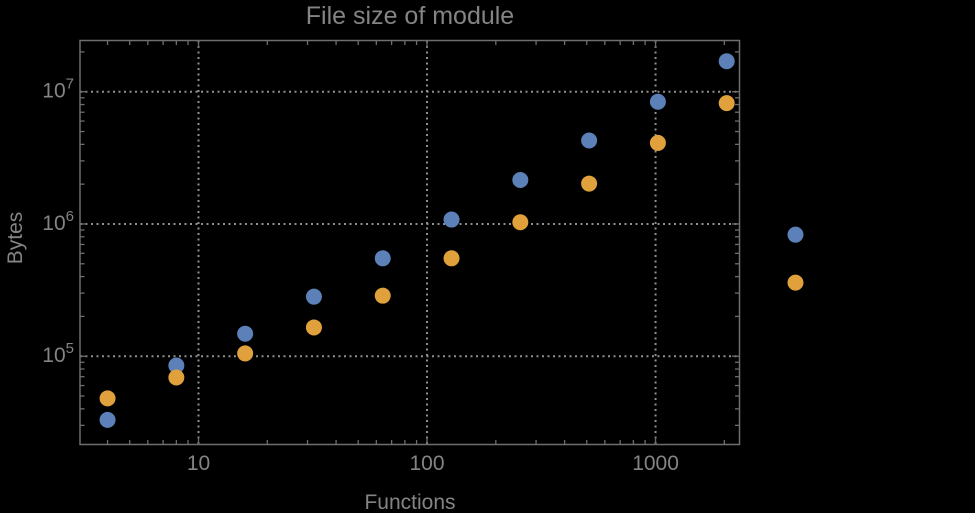 The width and height of the screenshot is (975, 513). Describe the element at coordinates (427, 463) in the screenshot. I see `x-tick-label: 100` at that location.